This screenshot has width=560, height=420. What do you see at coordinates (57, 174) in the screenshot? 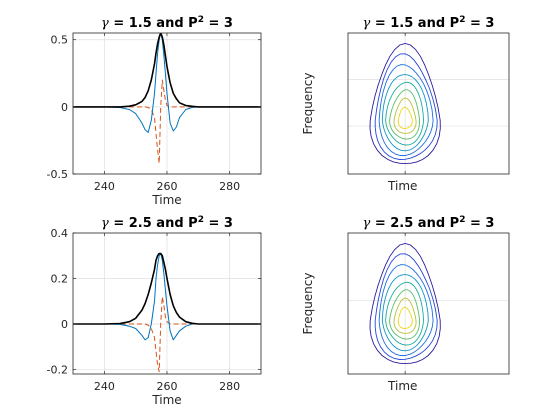
I see `y-tick-label: -0.5` at bounding box center [57, 174].